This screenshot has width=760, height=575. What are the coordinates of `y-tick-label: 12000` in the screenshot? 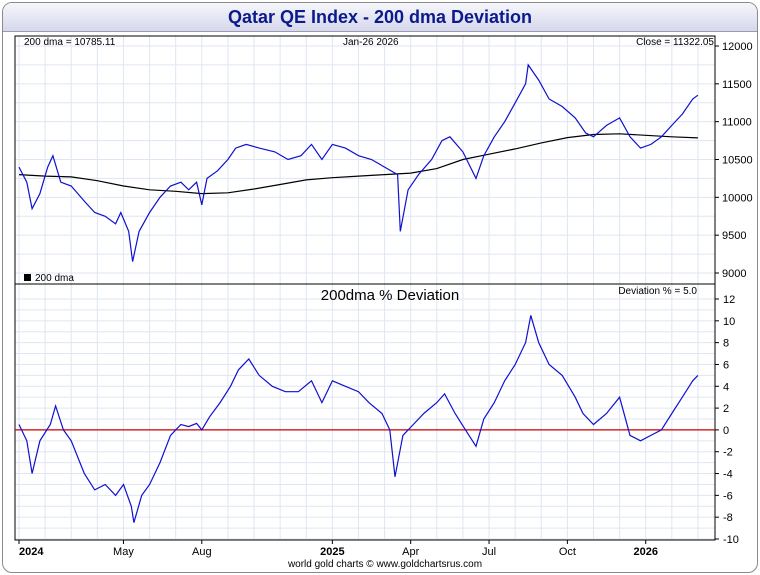 It's located at (737, 47).